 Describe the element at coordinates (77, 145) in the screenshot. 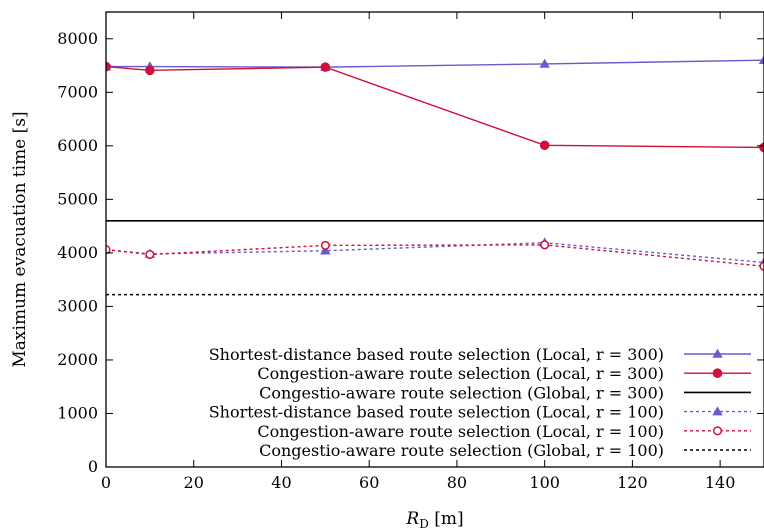

I see `y-tick-label: 6000` at that location.